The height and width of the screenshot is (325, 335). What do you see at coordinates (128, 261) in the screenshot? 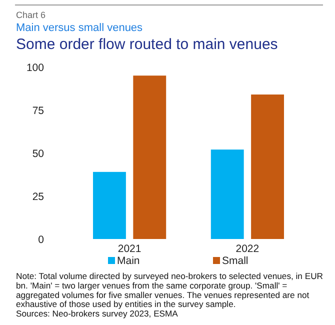
I see `legend-label: Main` at bounding box center [128, 261].